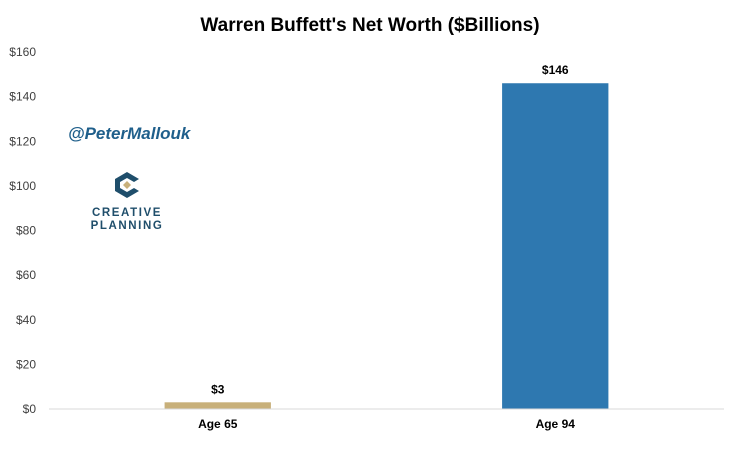 The height and width of the screenshot is (449, 741). Describe the element at coordinates (26, 275) in the screenshot. I see `y-tick-label: $60` at that location.